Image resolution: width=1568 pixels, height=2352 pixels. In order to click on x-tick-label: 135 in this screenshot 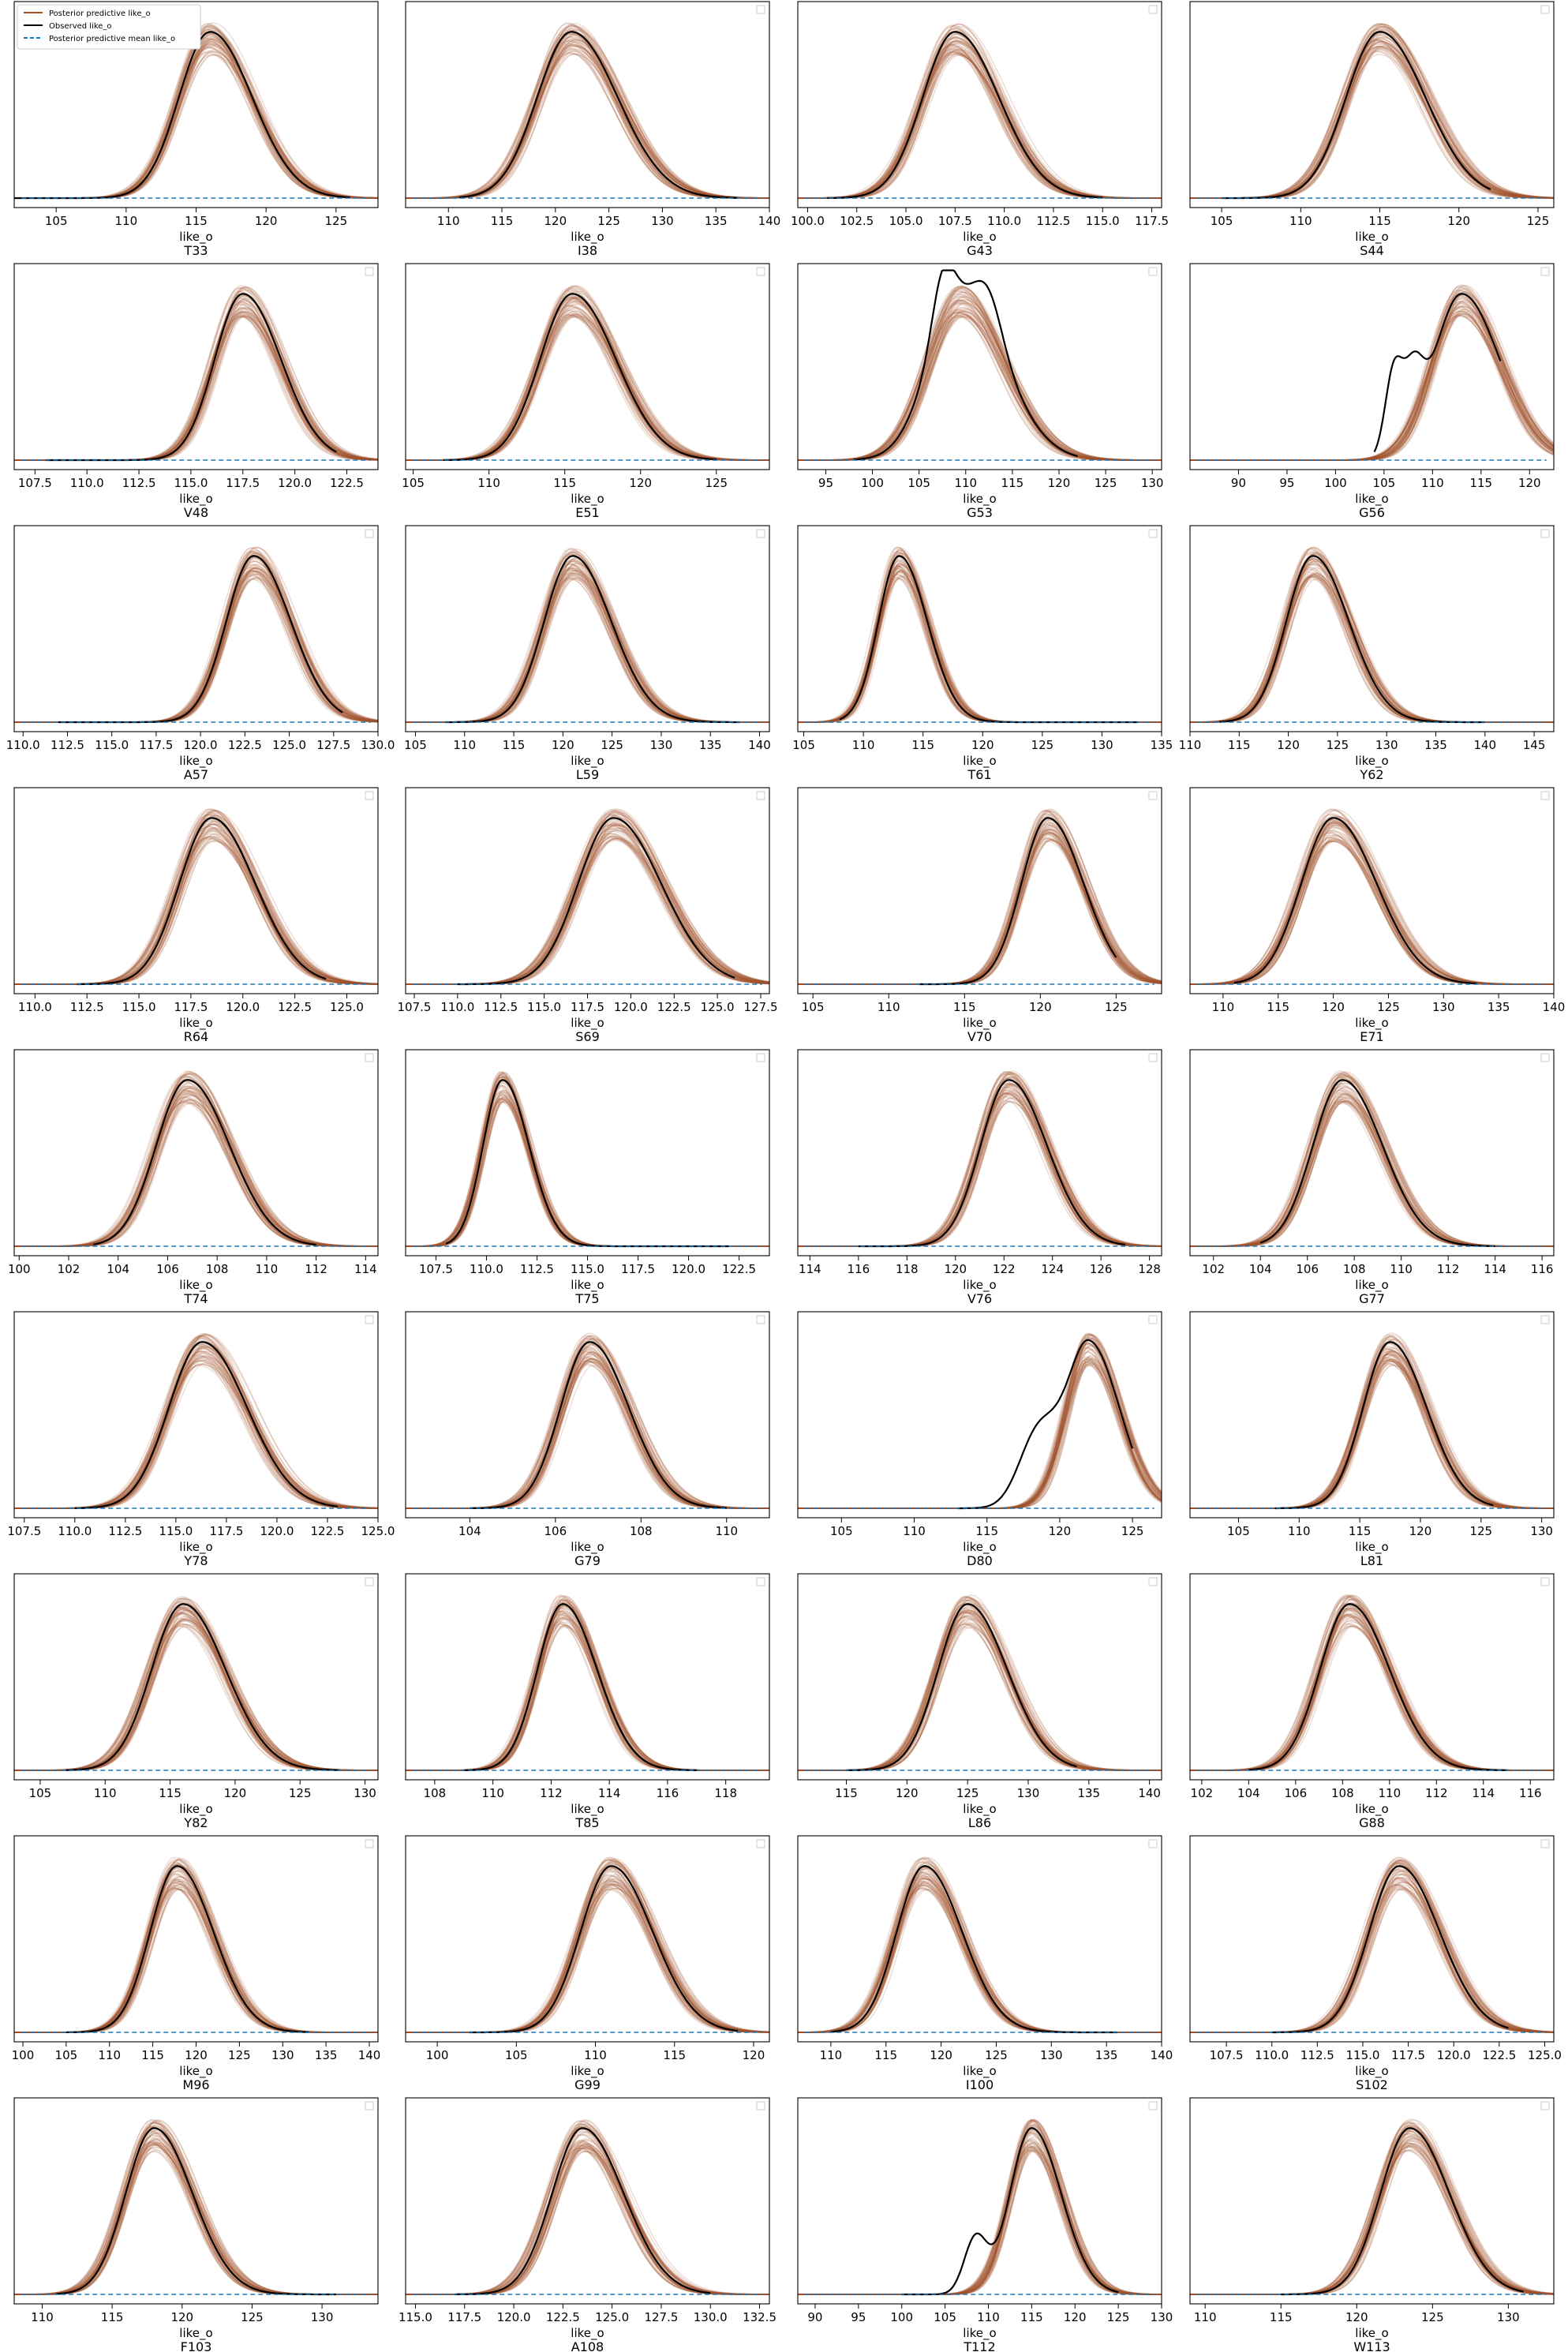, I will do `click(1499, 1007)`.